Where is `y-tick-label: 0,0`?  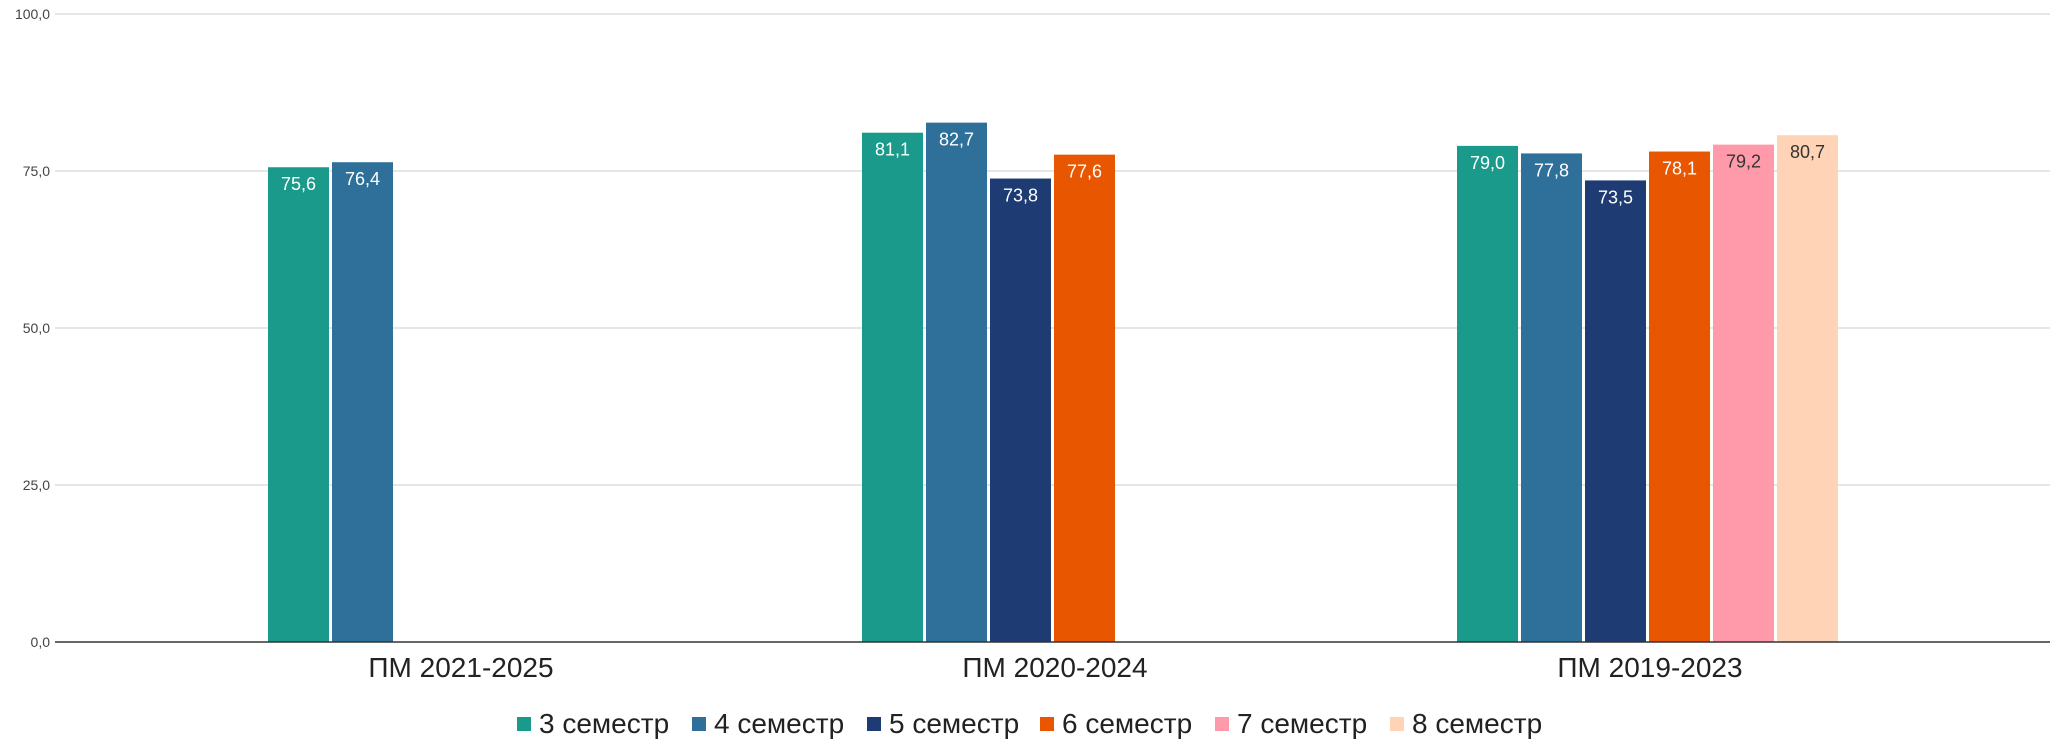 y-tick-label: 0,0 is located at coordinates (41, 642).